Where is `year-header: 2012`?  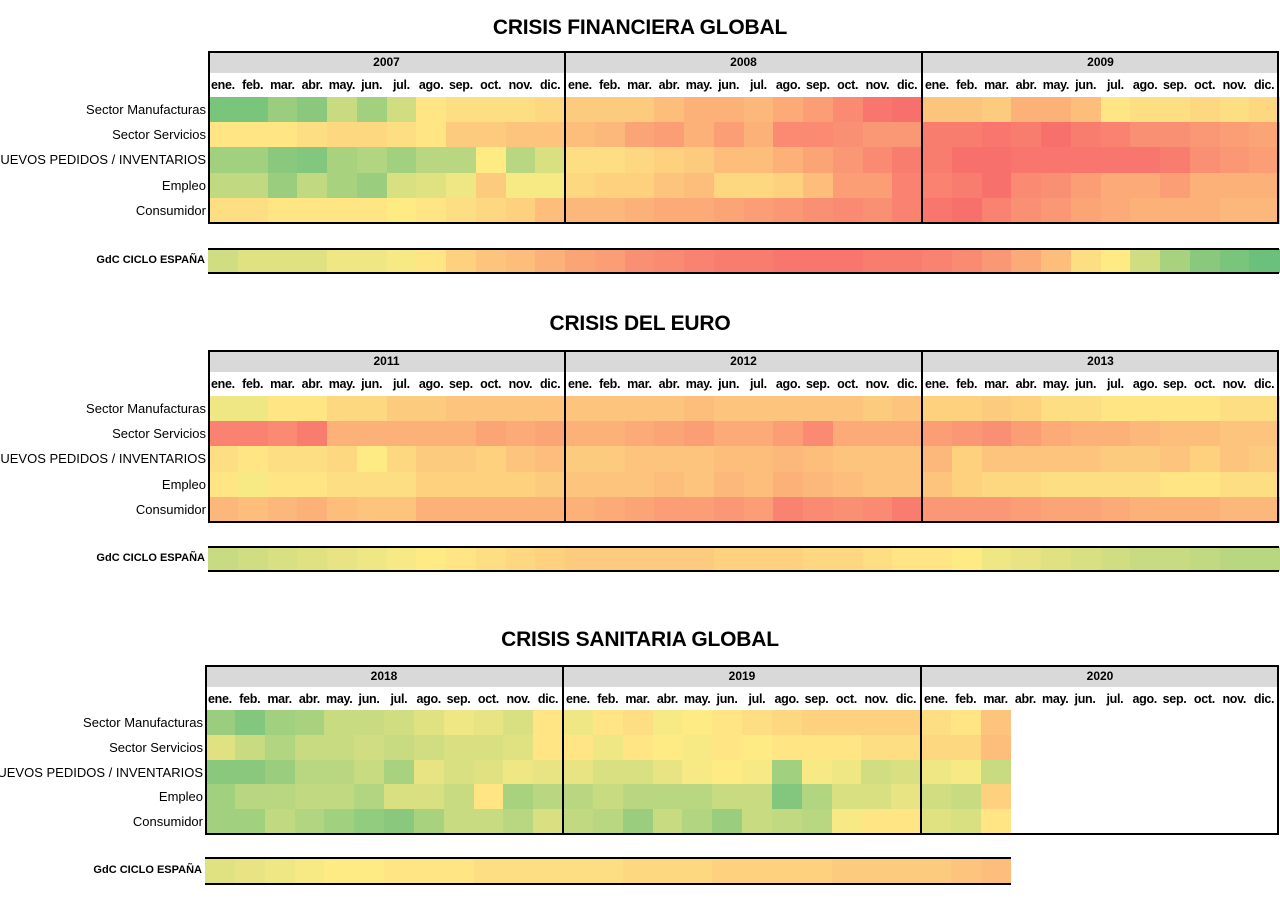
year-header: 2012 is located at coordinates (743, 361).